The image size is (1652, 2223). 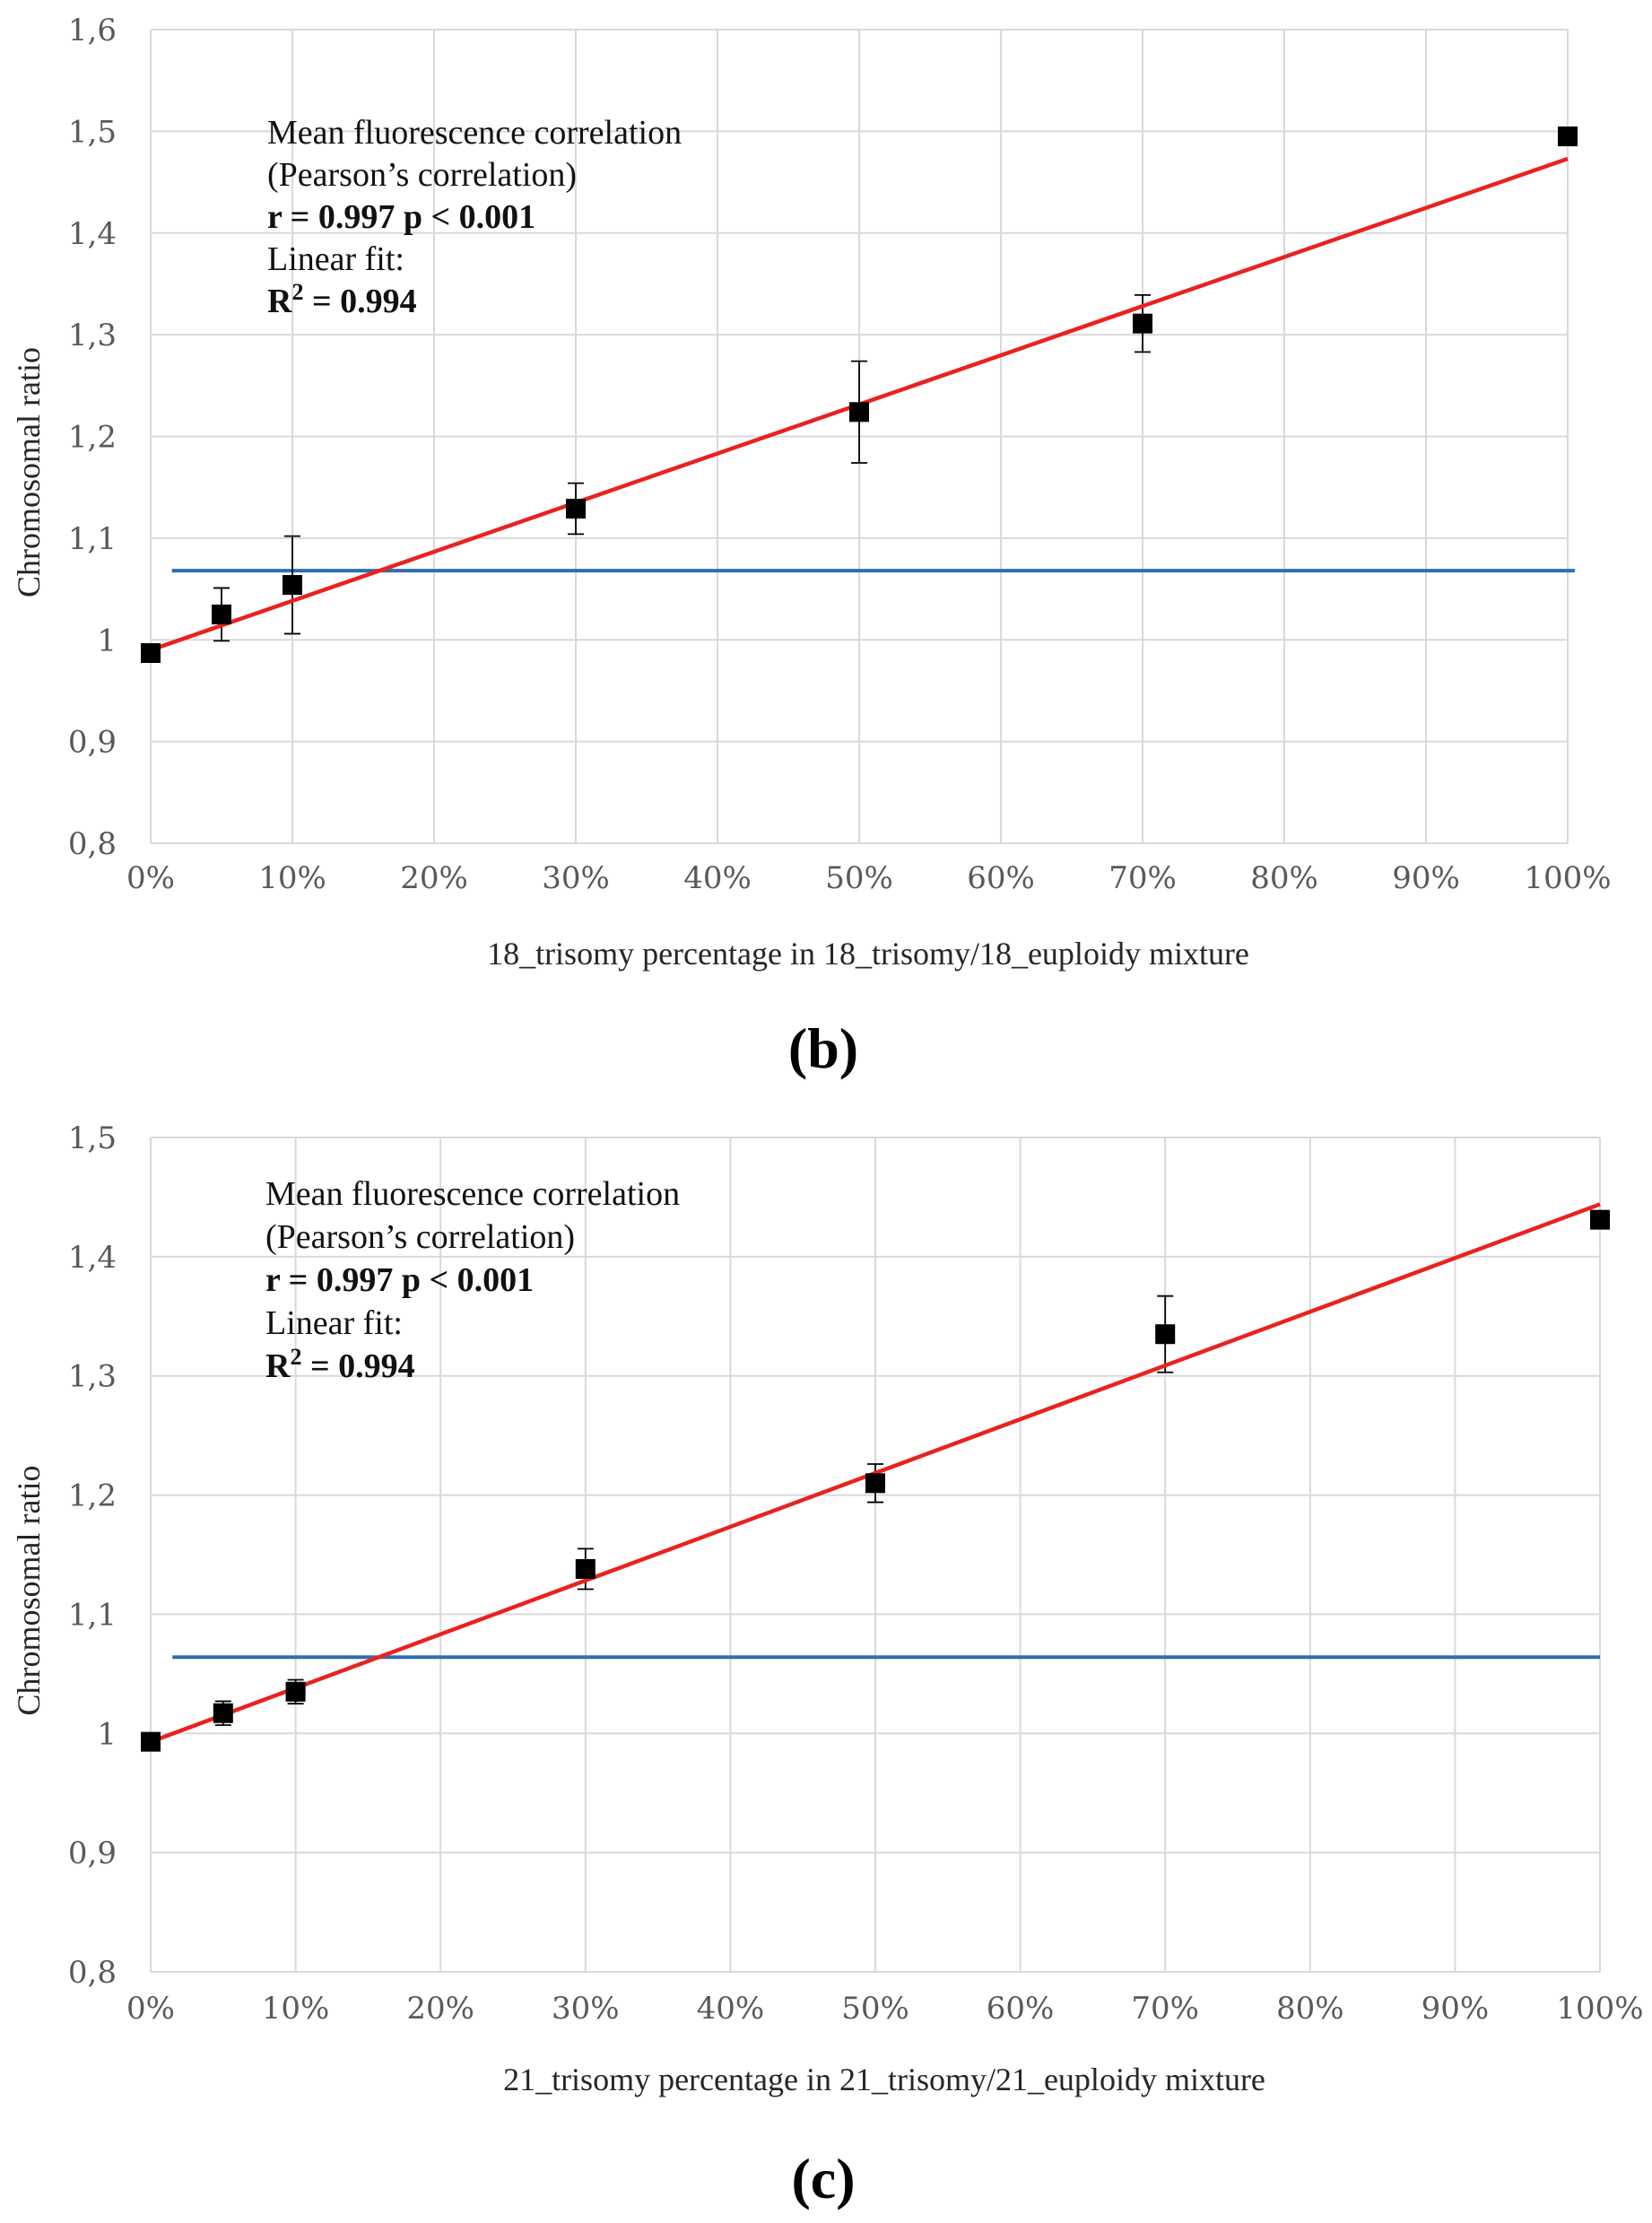 I want to click on chart-0-y-tick-label: 1,2, so click(x=92, y=438).